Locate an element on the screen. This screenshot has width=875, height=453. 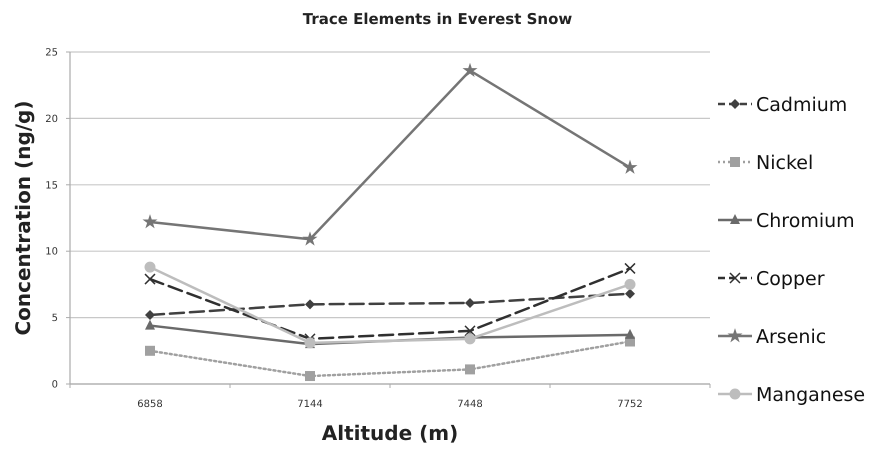
chart-title: Trace Elements in Everest Snow is located at coordinates (437, 19).